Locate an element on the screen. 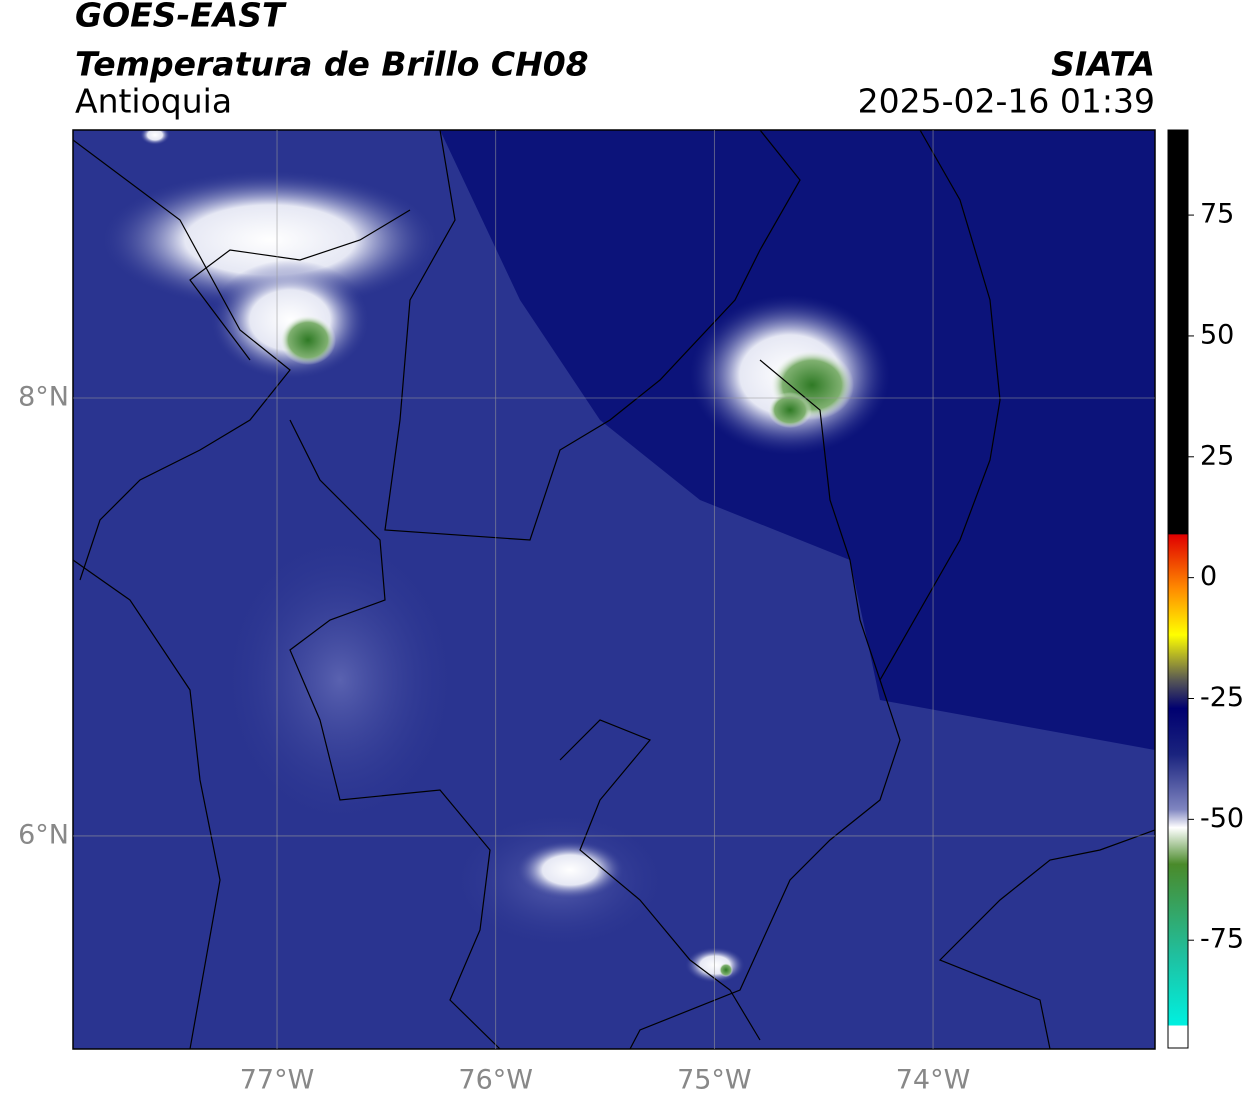 This screenshot has width=1252, height=1103. source: SIATA is located at coordinates (1103, 64).